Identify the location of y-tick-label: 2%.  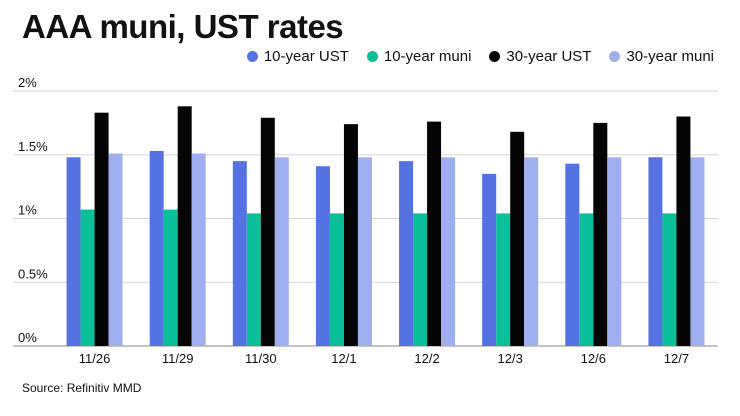
(27, 82).